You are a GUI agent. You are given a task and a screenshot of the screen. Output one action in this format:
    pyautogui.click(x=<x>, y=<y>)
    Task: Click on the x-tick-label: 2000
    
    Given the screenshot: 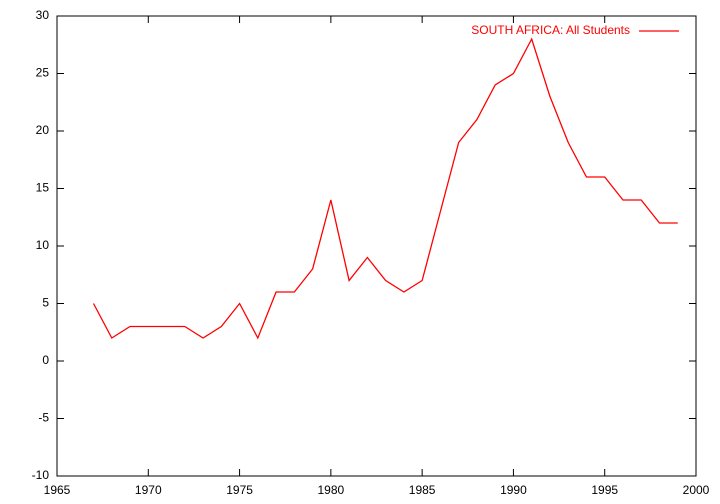 What is the action you would take?
    pyautogui.click(x=696, y=490)
    